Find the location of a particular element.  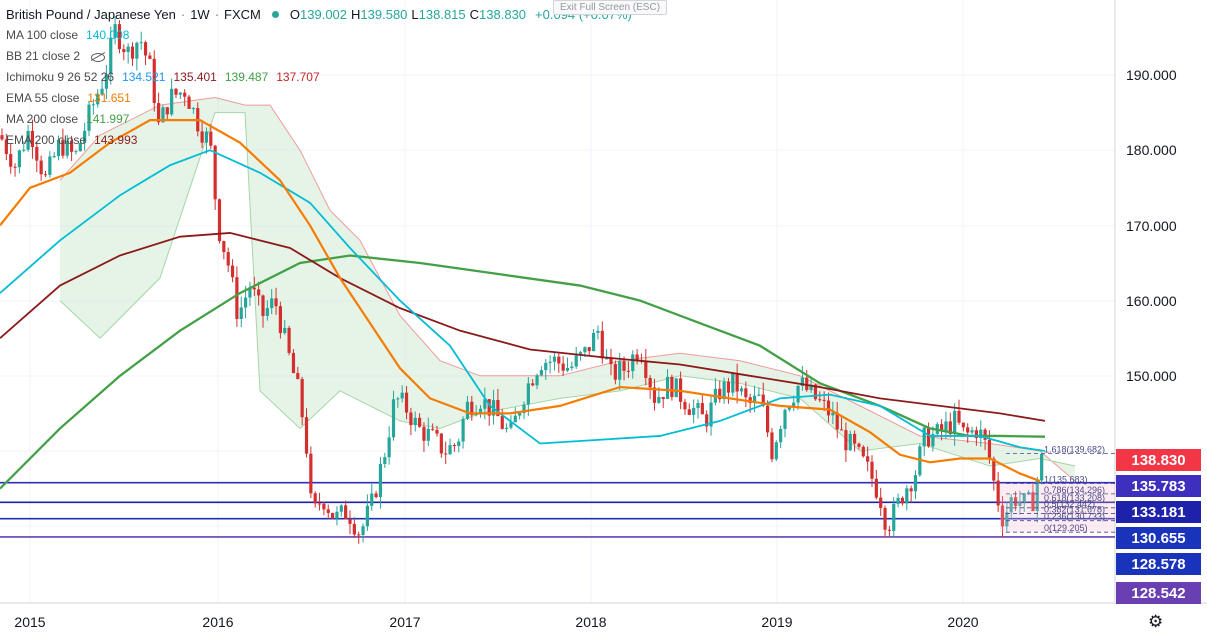

indicator-row: EMA 200 close 143.993 is located at coordinates (319, 140).